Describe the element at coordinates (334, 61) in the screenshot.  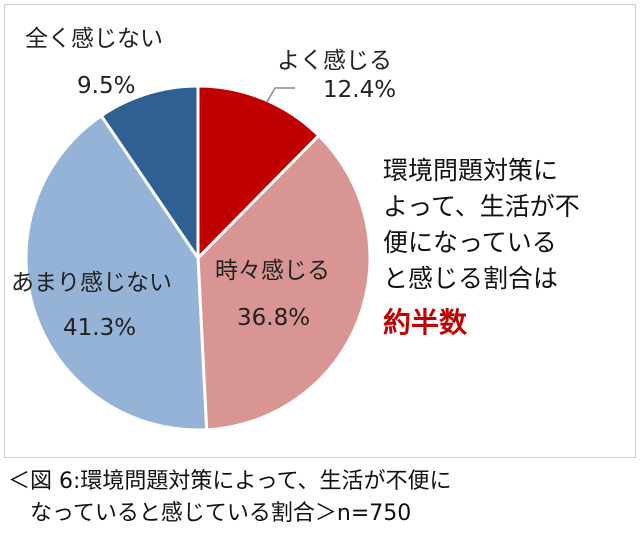
I see `slice-label-yoku: よく感じる` at that location.